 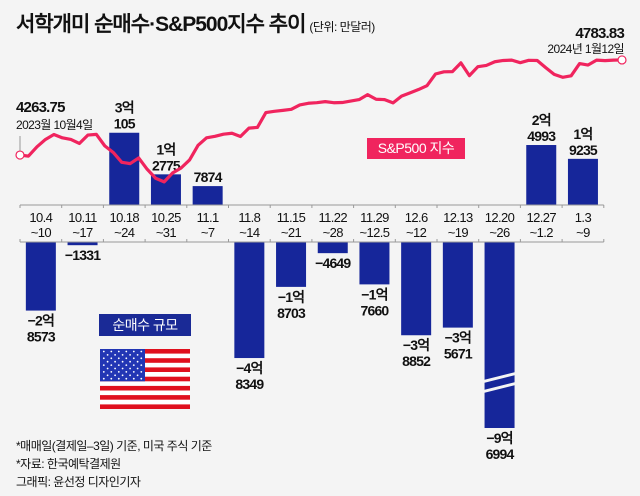 I want to click on bar-12.27~1.2, so click(x=541, y=175).